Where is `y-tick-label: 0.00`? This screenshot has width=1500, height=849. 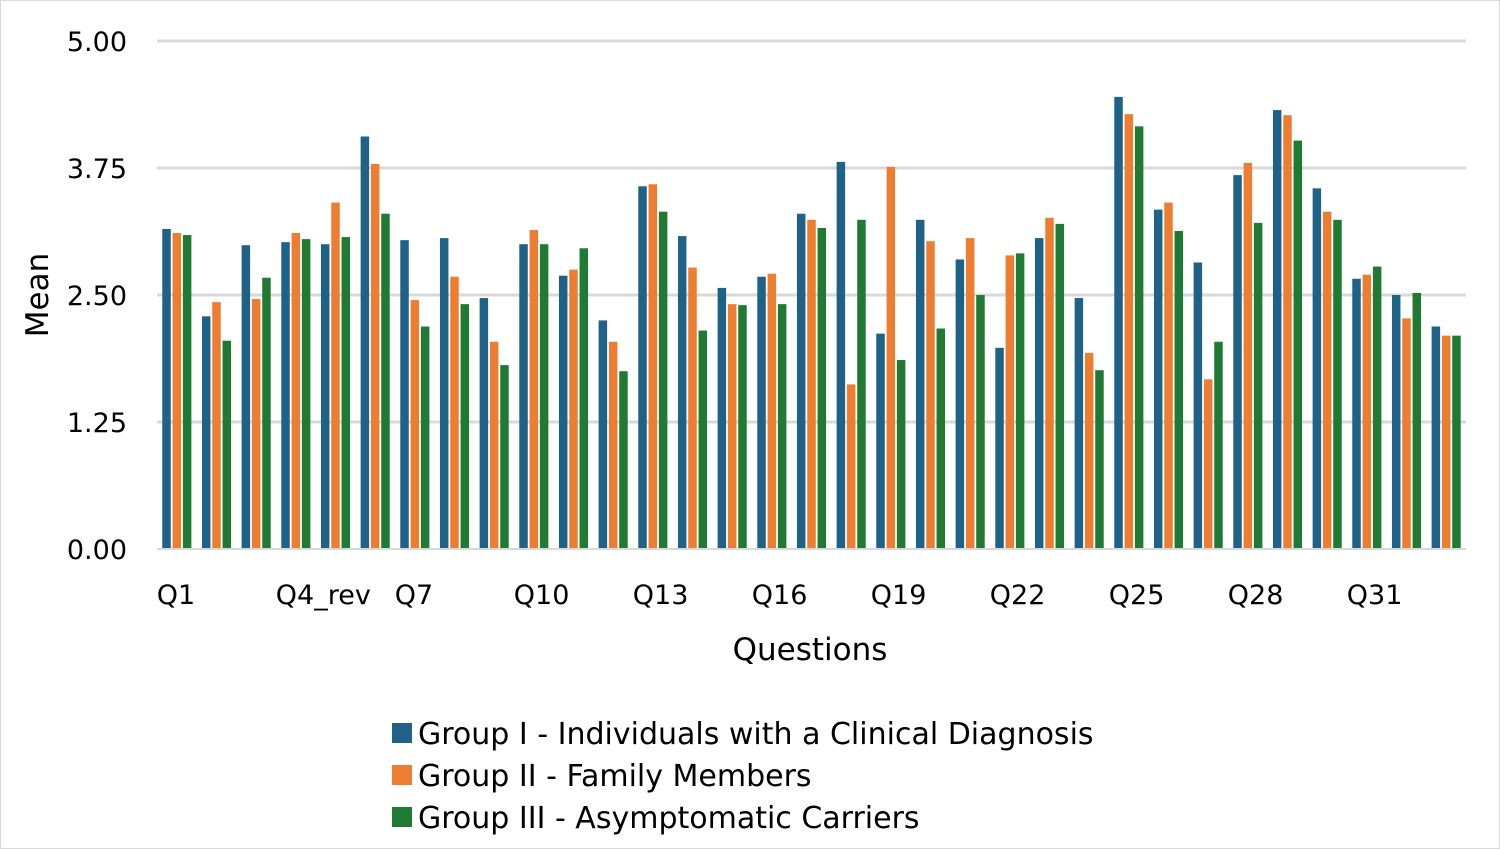 y-tick-label: 0.00 is located at coordinates (97, 550).